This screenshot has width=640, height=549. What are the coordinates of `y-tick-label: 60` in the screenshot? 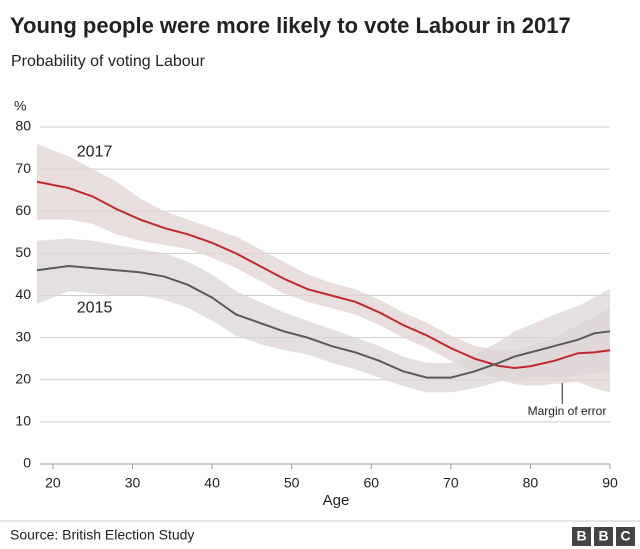 It's located at (23, 210).